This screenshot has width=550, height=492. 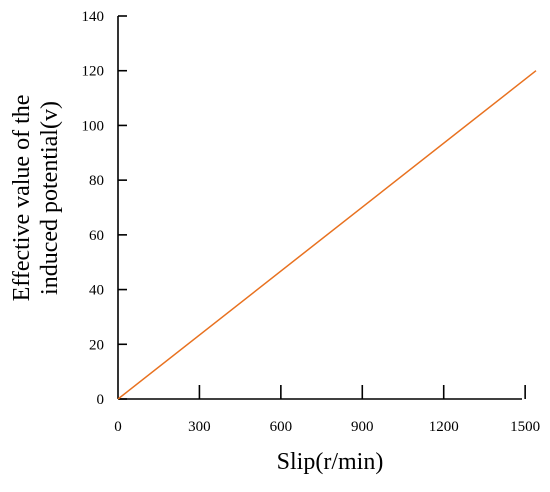 I want to click on x-tick-label: 1200, so click(x=444, y=427).